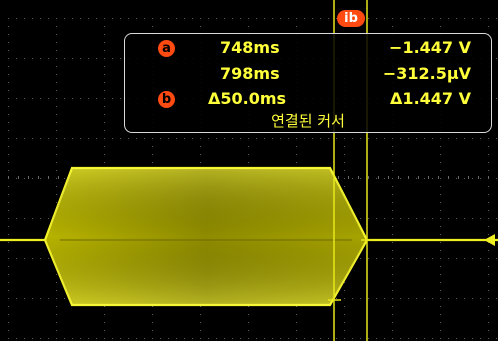 This screenshot has height=341, width=498. I want to click on linked-cursors-caption: 연결된 커서, so click(308, 121).